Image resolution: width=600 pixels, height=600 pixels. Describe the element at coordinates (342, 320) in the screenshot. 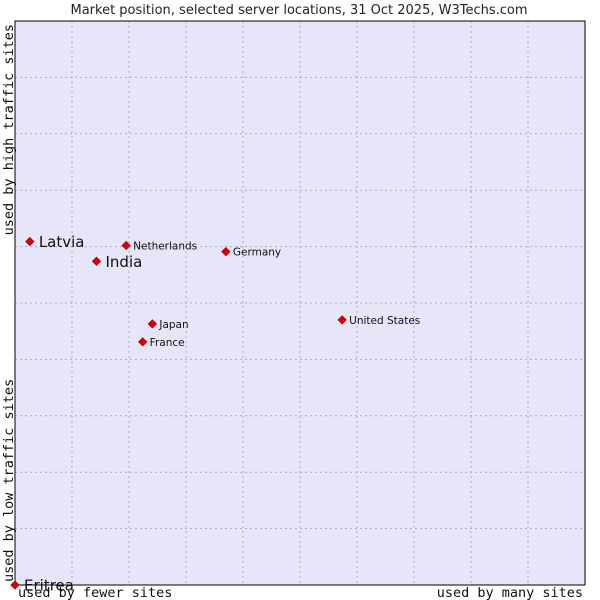

I see `point-marker-united-states` at that location.